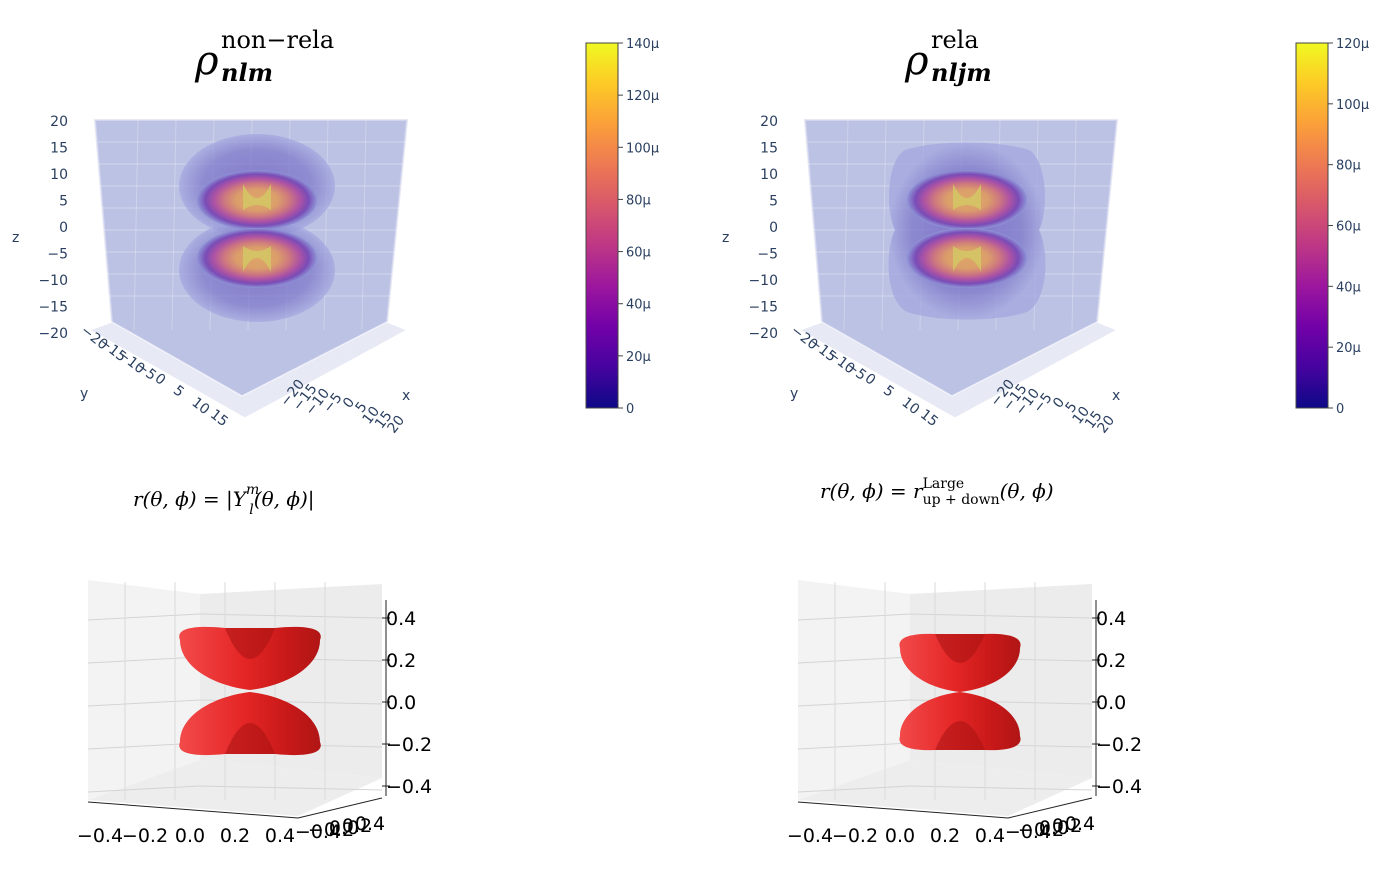 The image size is (1400, 871). What do you see at coordinates (961, 72) in the screenshot?
I see `title-subscript: nljm` at bounding box center [961, 72].